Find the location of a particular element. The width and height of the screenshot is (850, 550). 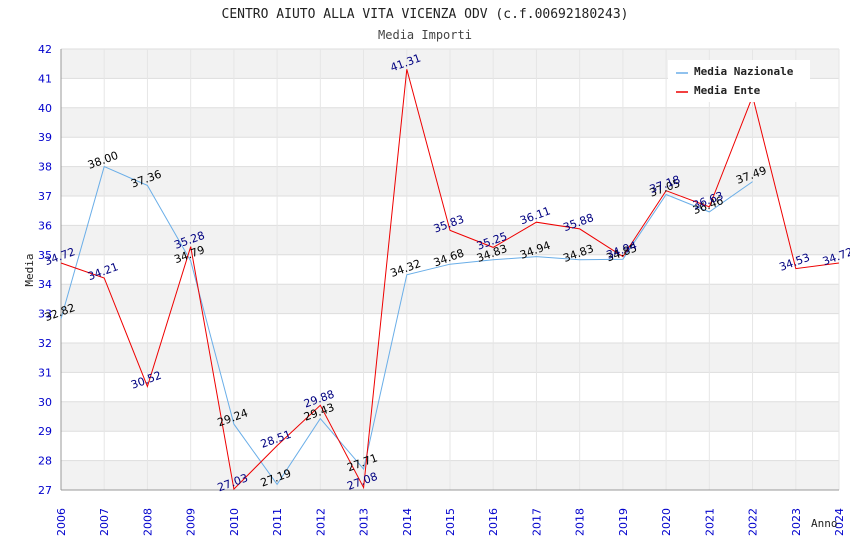

y-tick-label: 27 is located at coordinates (45, 490).